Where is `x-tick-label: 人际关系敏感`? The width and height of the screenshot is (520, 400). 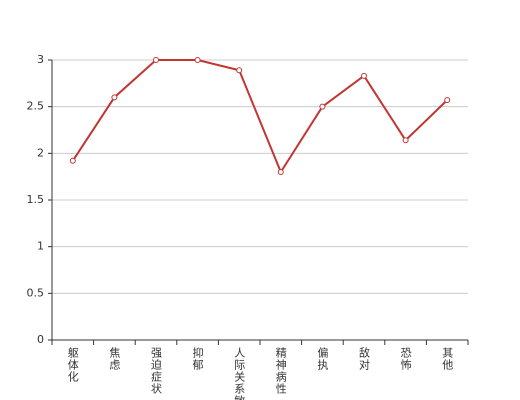
x-tick-label: 人际关系敏感 is located at coordinates (239, 373).